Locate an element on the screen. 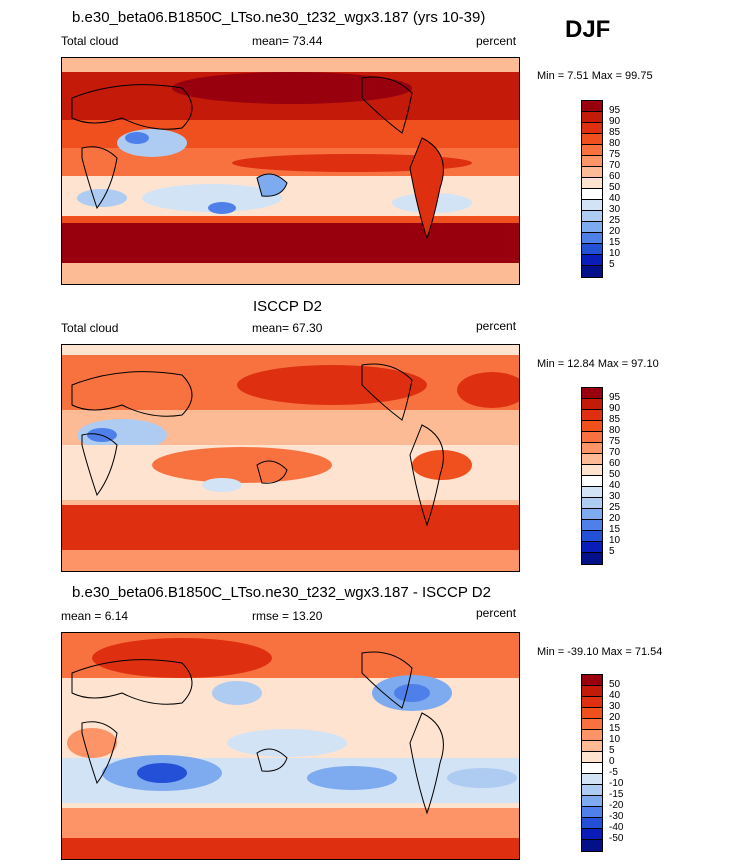  panel1-colorbar-labels: 95 90 85 80 75 70 60 50 40 30 25 20 15 10 5 is located at coordinates (615, 185).